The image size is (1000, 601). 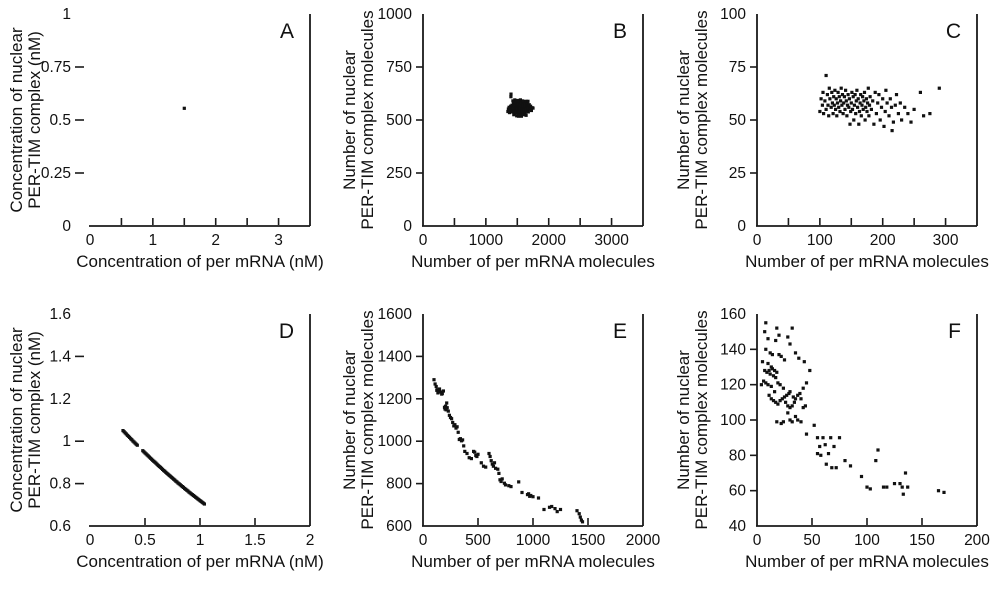 I want to click on y-tick-label: 160, so click(x=733, y=314).